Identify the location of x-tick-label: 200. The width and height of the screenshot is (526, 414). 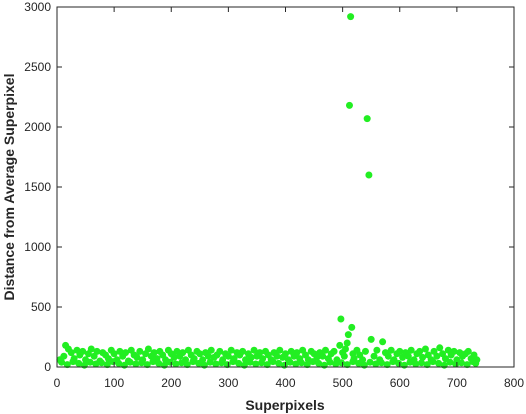
(171, 383).